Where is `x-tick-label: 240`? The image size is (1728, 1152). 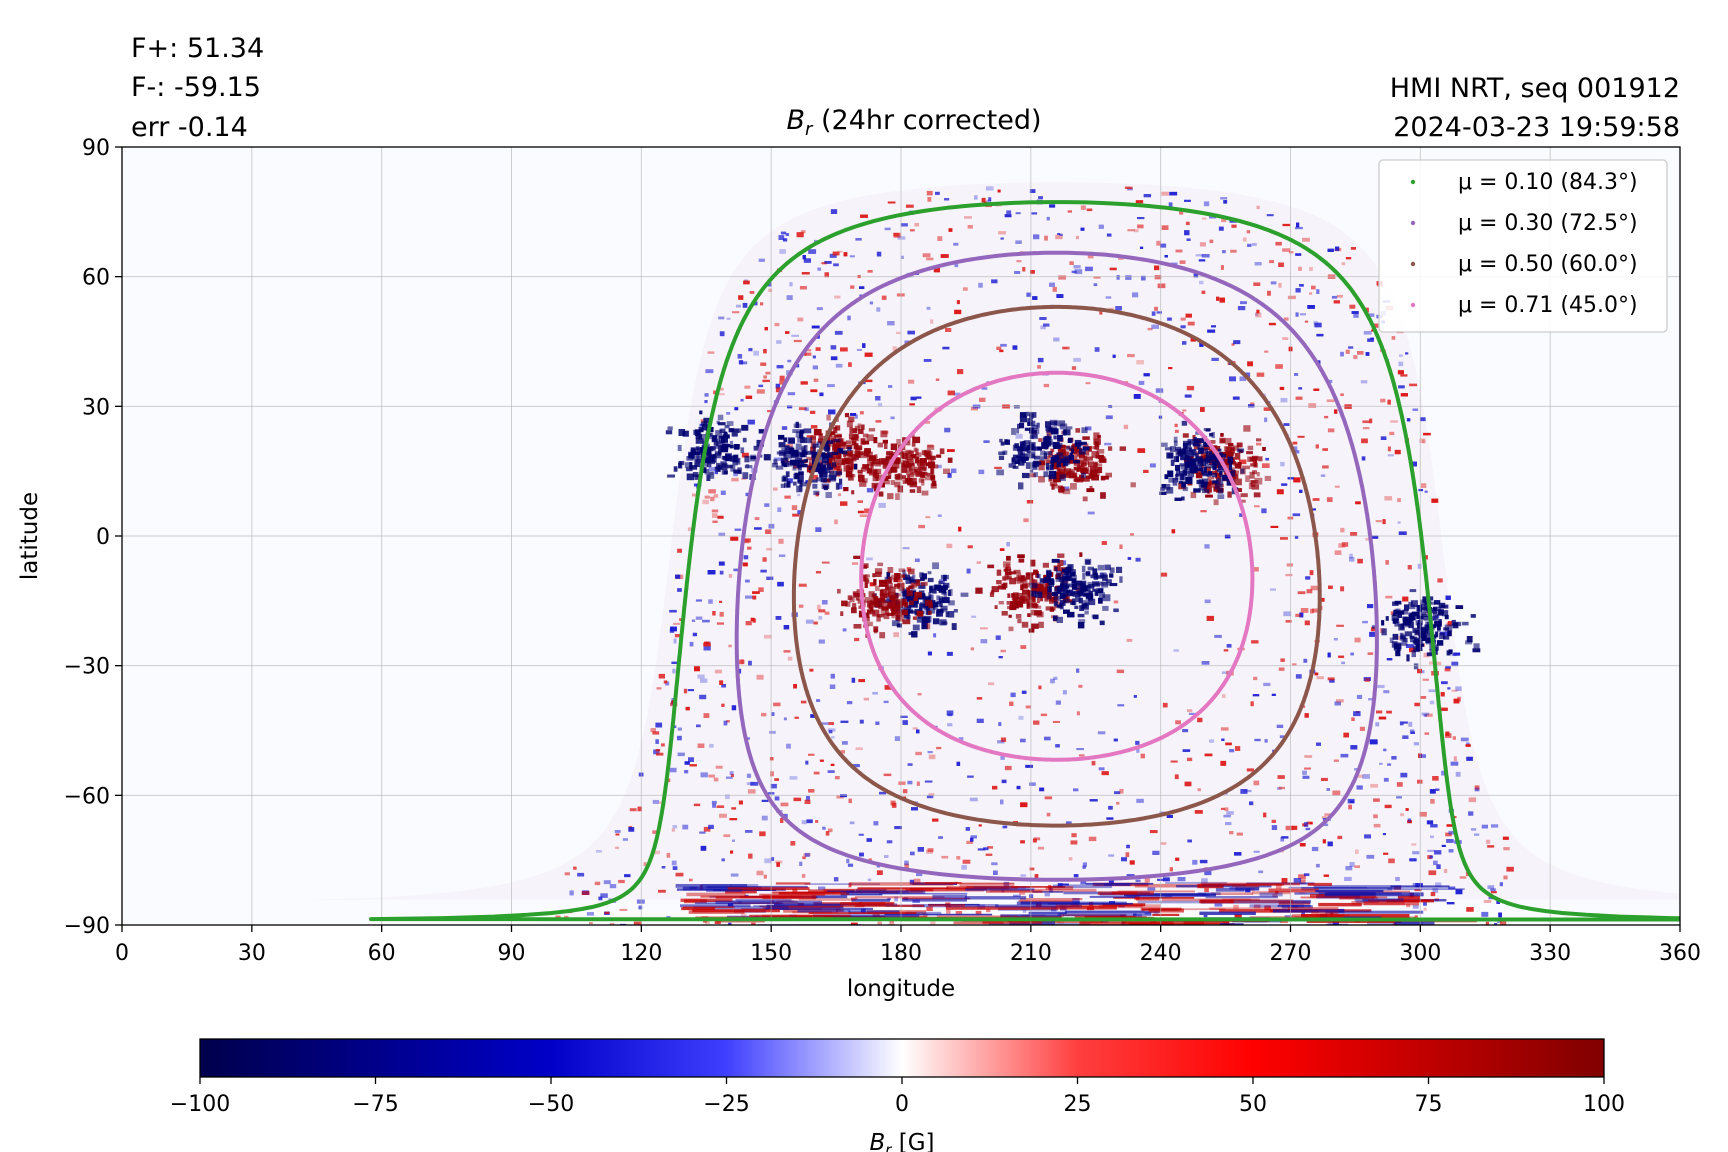 x-tick-label: 240 is located at coordinates (1161, 953).